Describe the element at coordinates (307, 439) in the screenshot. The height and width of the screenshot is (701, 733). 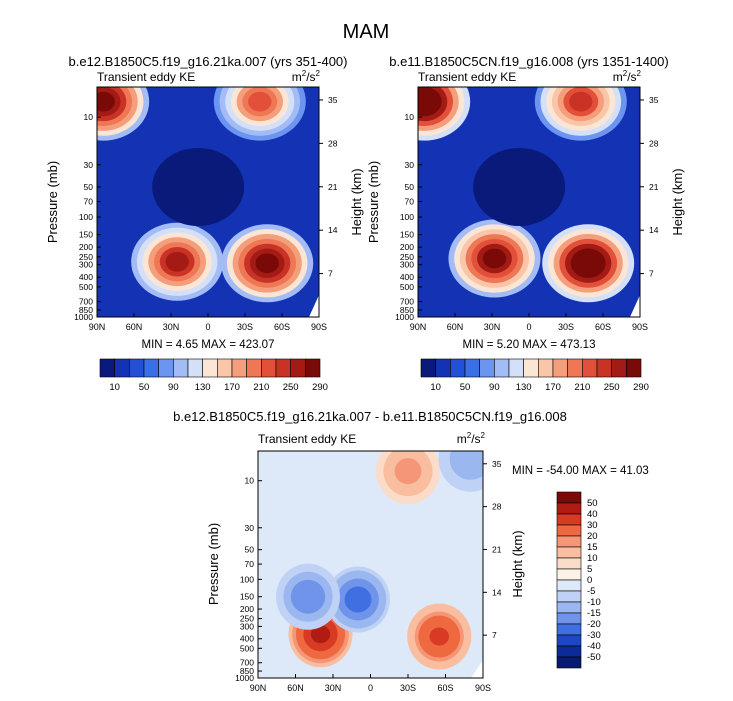
I see `panel-3-variable: Transient eddy KE` at that location.